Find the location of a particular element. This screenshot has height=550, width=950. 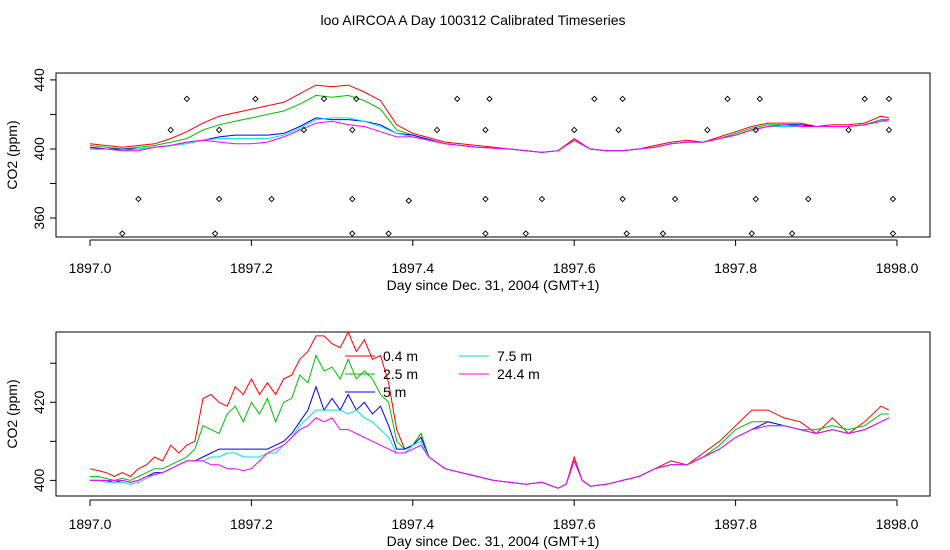

top-y-axis-label: CO2 (ppm) is located at coordinates (12, 154).